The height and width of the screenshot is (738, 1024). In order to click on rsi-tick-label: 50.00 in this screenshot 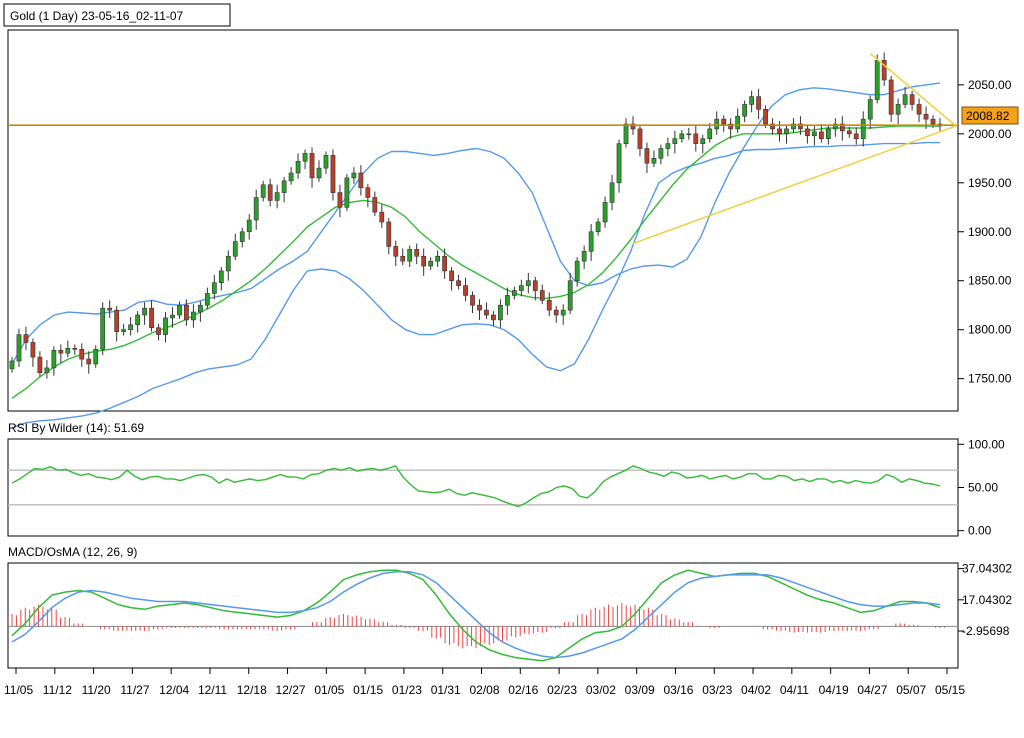, I will do `click(983, 488)`.